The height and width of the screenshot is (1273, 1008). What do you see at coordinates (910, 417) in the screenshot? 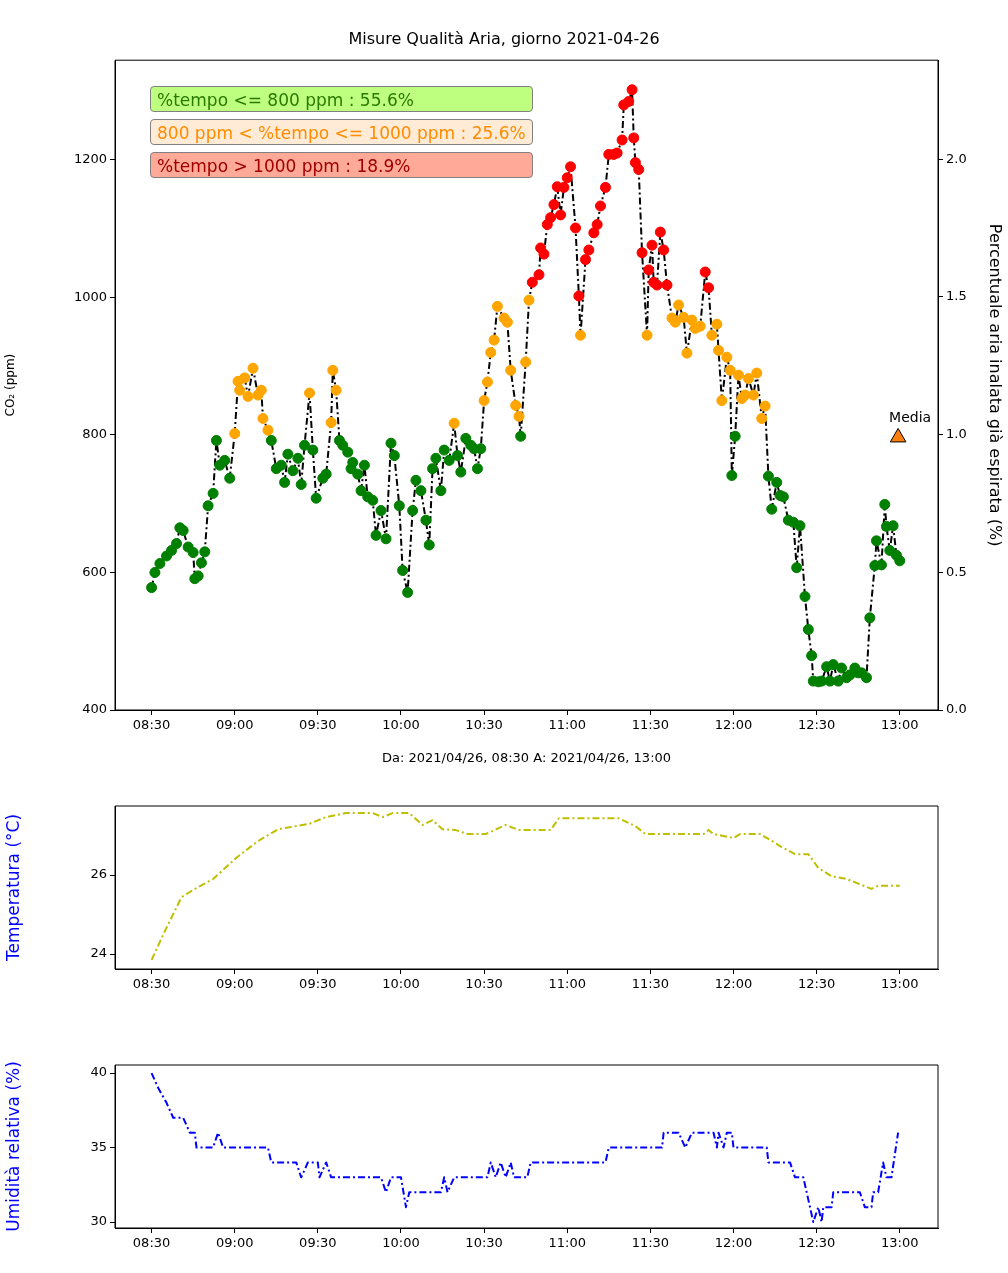
I see `series-label: Media` at bounding box center [910, 417].